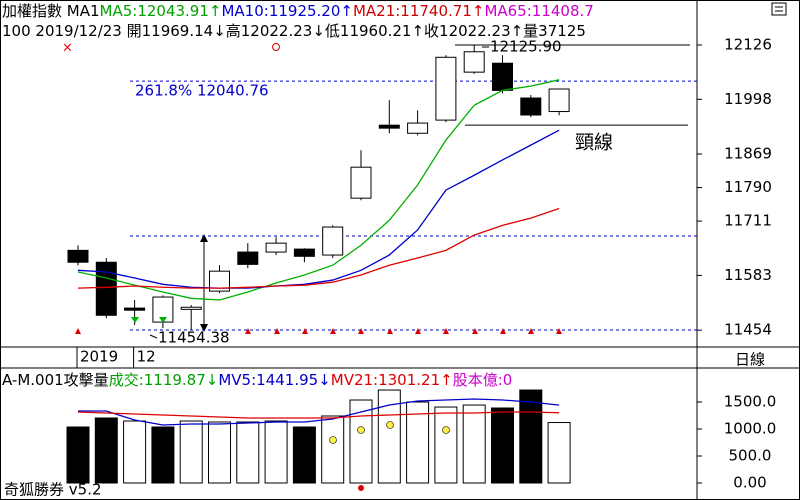 The height and width of the screenshot is (500, 800). Describe the element at coordinates (67, 48) in the screenshot. I see `signal-x: ×` at that location.